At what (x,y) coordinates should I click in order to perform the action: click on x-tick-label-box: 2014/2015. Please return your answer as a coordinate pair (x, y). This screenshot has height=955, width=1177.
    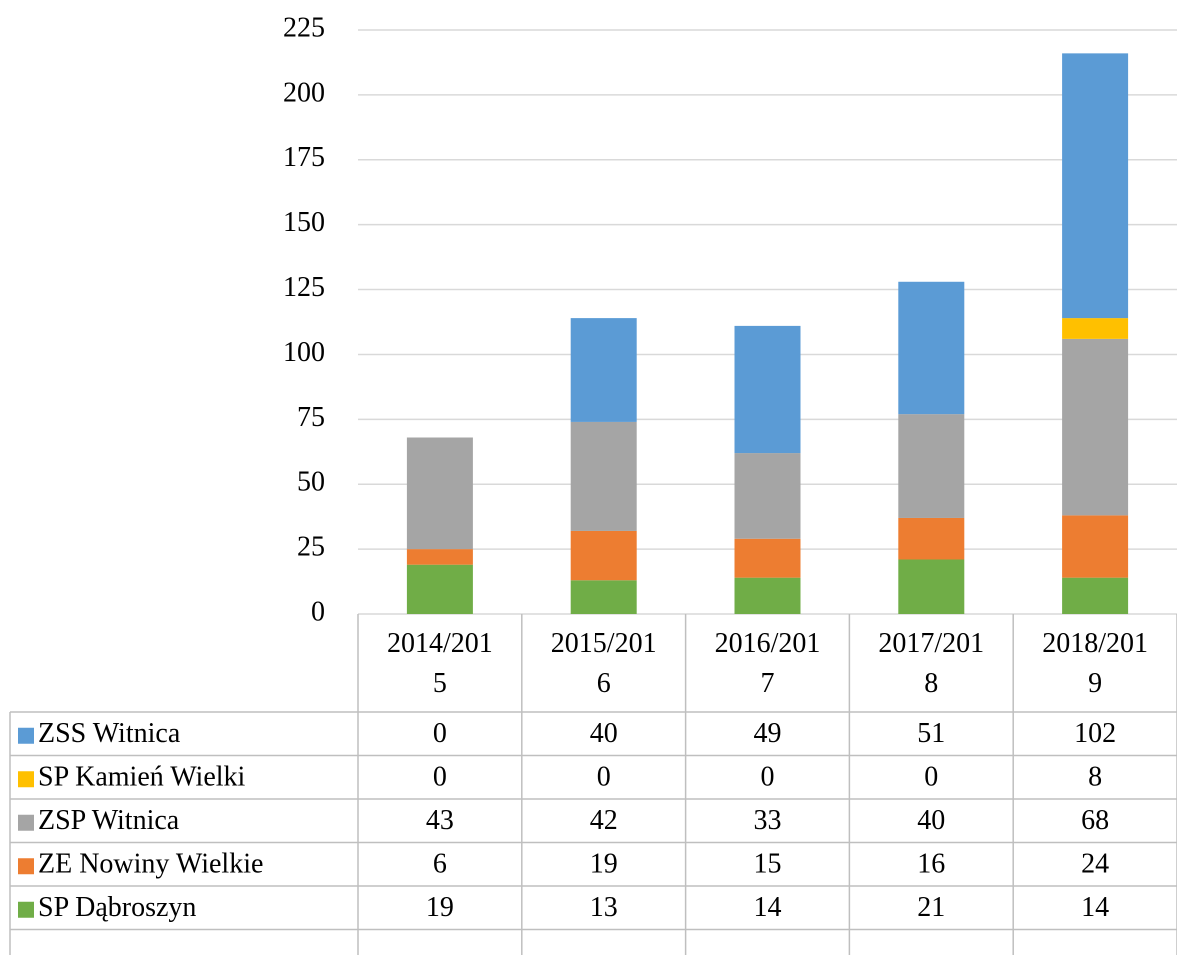
    Looking at the image, I should click on (440, 663).